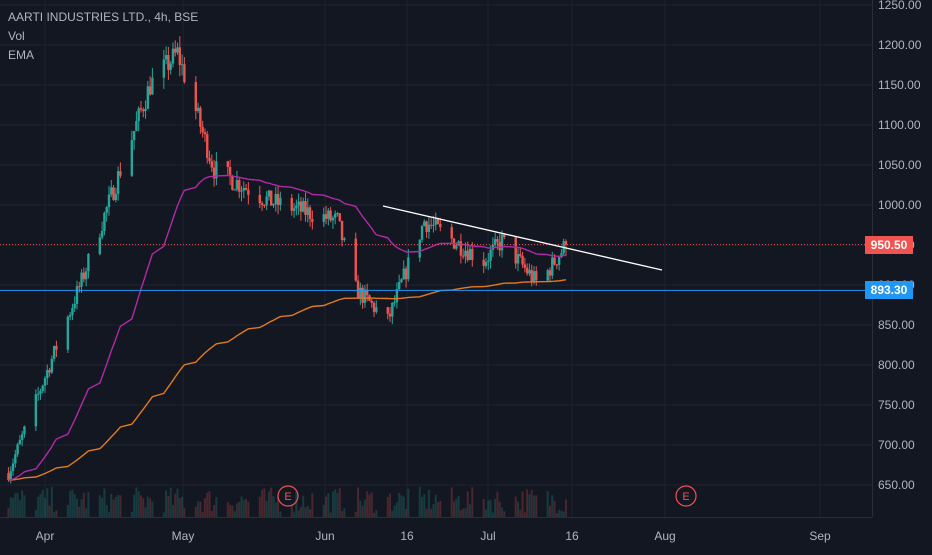 The height and width of the screenshot is (555, 932). What do you see at coordinates (899, 125) in the screenshot?
I see `y-tick-label: 1100.00` at bounding box center [899, 125].